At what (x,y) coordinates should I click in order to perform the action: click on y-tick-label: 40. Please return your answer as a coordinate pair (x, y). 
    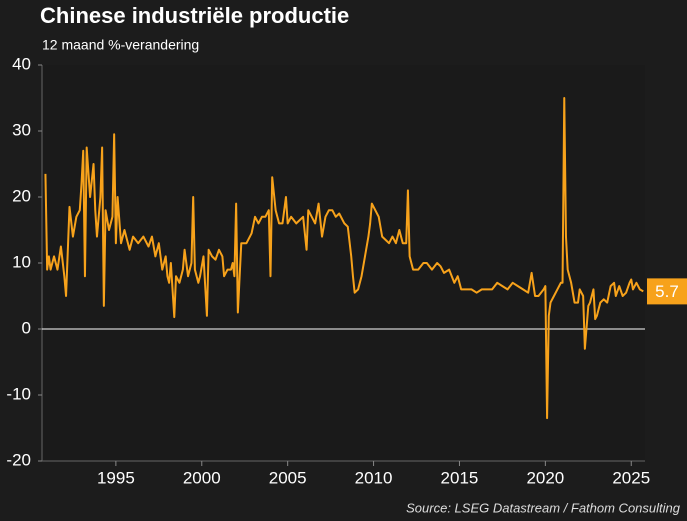
    Looking at the image, I should click on (21, 63).